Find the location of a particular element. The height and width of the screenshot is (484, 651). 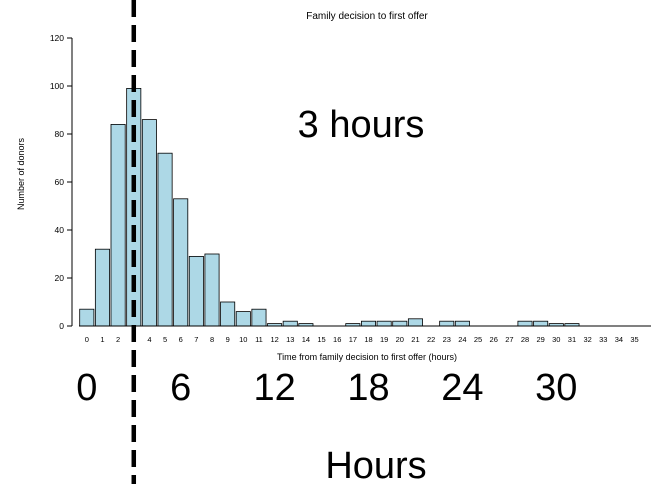

hours-tick-12: 12 is located at coordinates (274, 388).